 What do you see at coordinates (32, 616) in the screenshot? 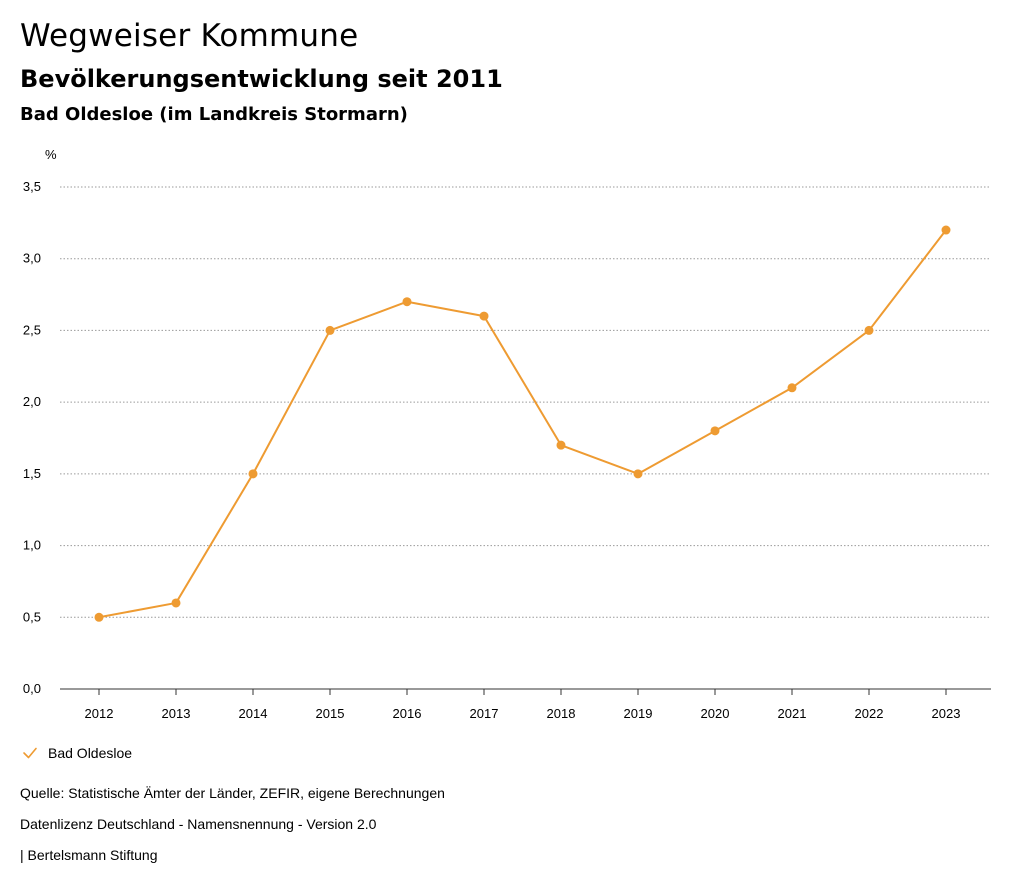
I see `y-tick-label: 0,5` at bounding box center [32, 616].